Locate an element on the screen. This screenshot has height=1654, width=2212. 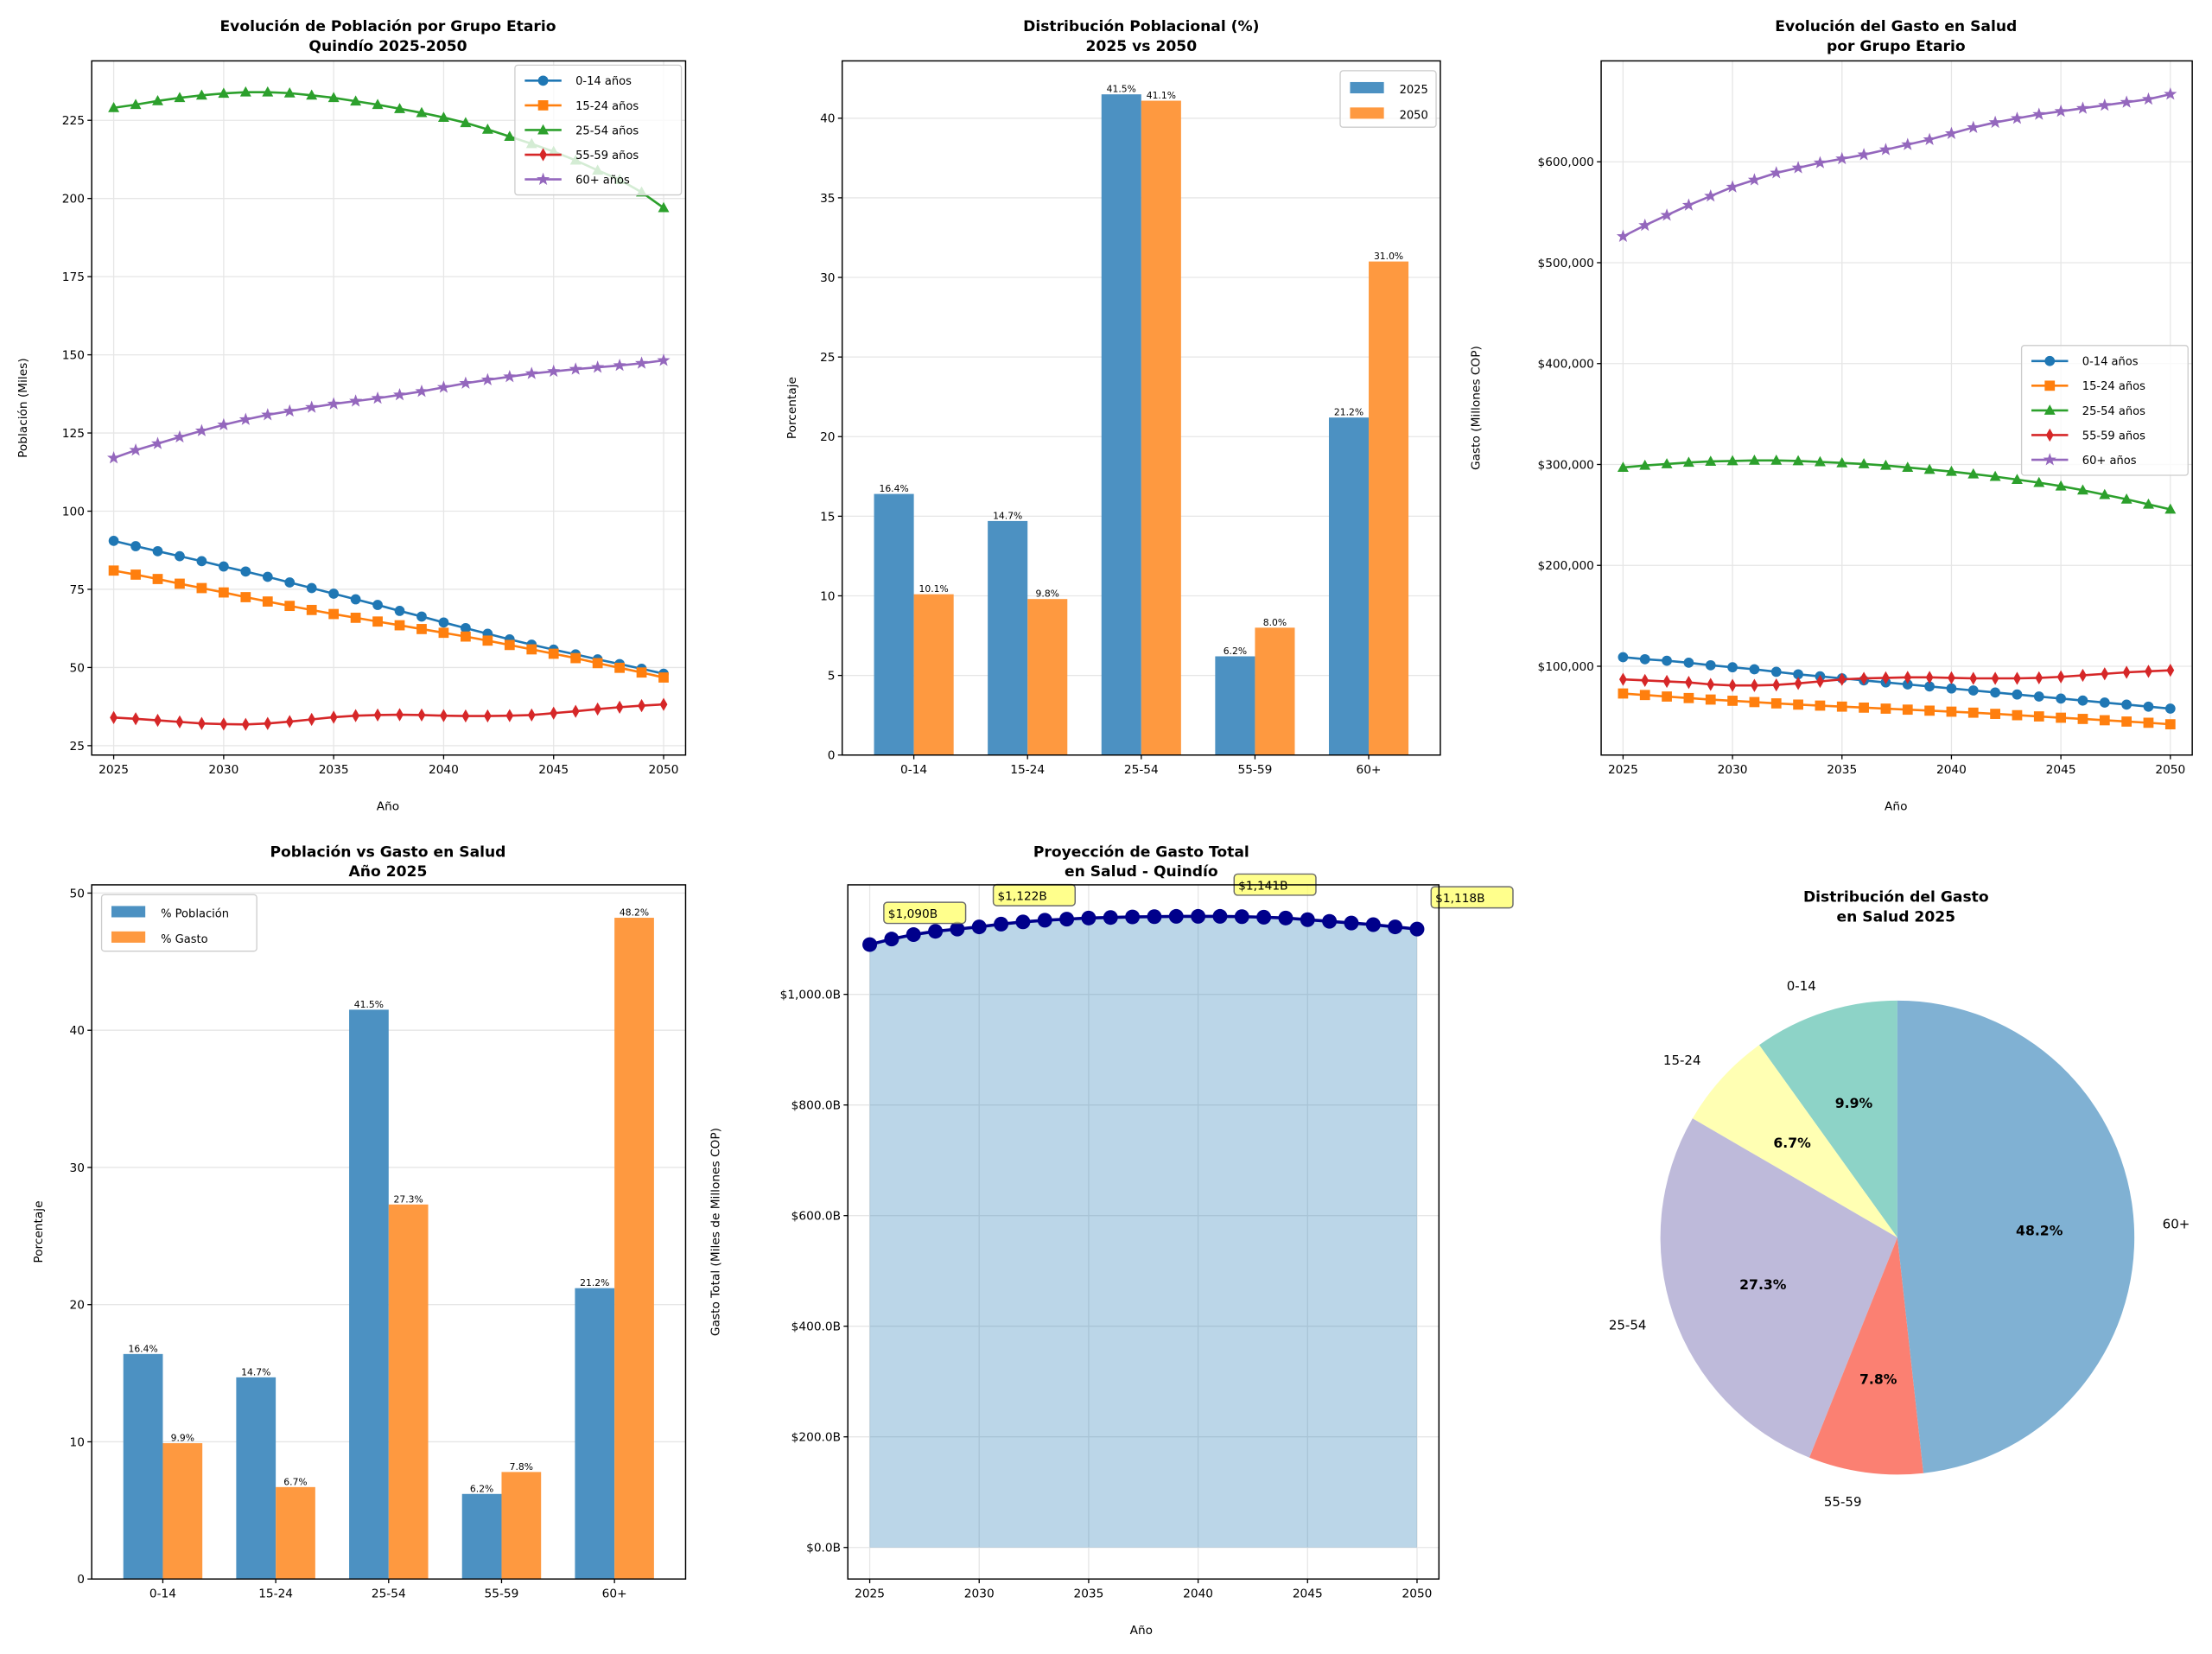
legend-label: 60+ años is located at coordinates (602, 181).